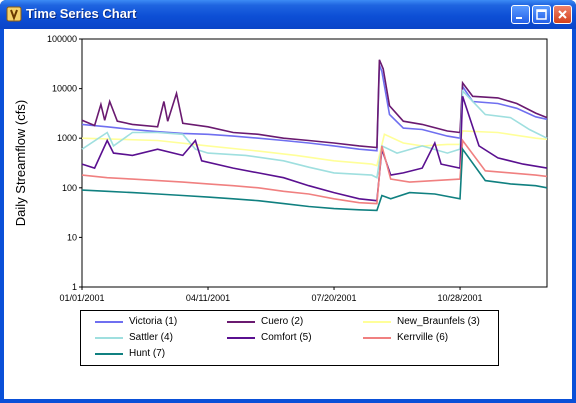  What do you see at coordinates (519, 18) in the screenshot?
I see `minimize-icon` at bounding box center [519, 18].